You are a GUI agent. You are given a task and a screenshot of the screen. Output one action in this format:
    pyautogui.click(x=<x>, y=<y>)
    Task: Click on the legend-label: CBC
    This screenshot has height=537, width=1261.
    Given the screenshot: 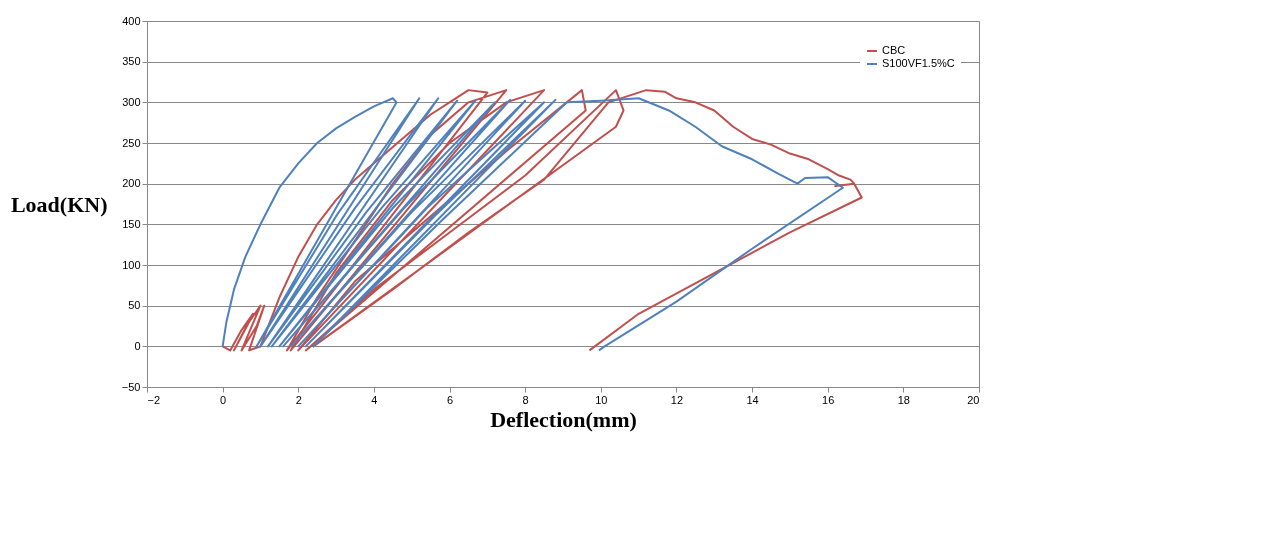 What is the action you would take?
    pyautogui.click(x=894, y=50)
    